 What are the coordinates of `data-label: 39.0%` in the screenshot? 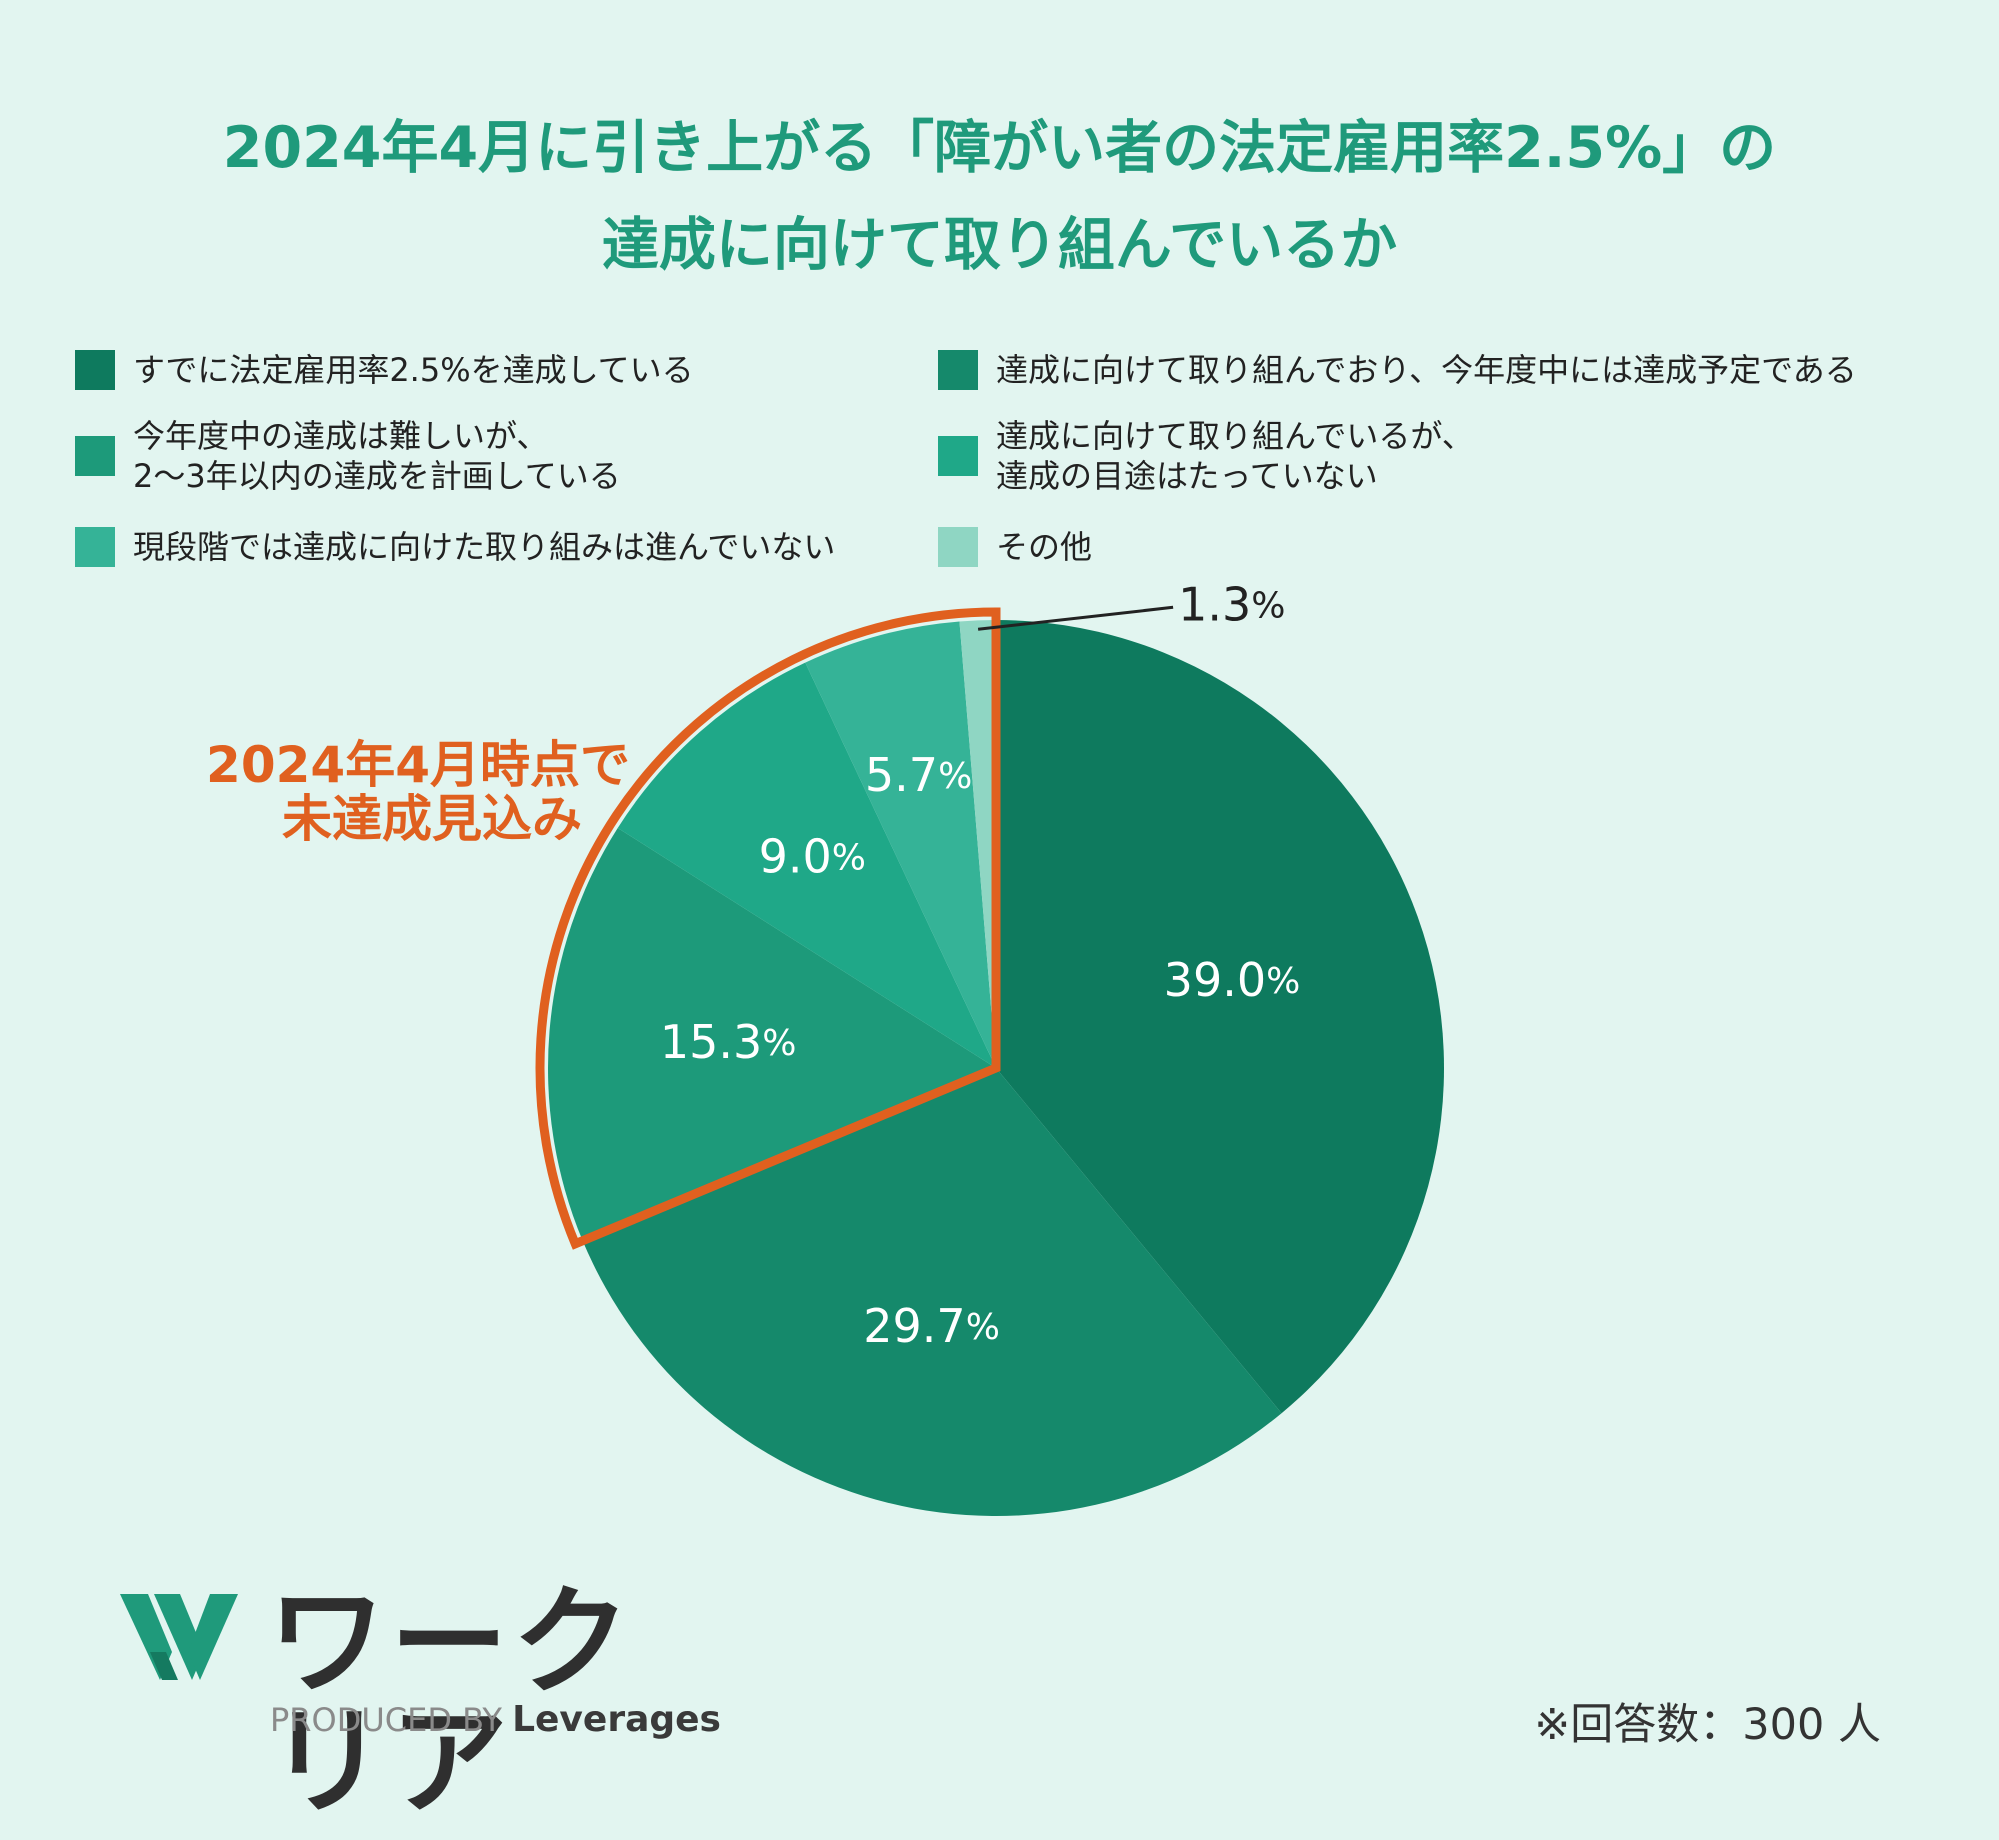 It's located at (1232, 980).